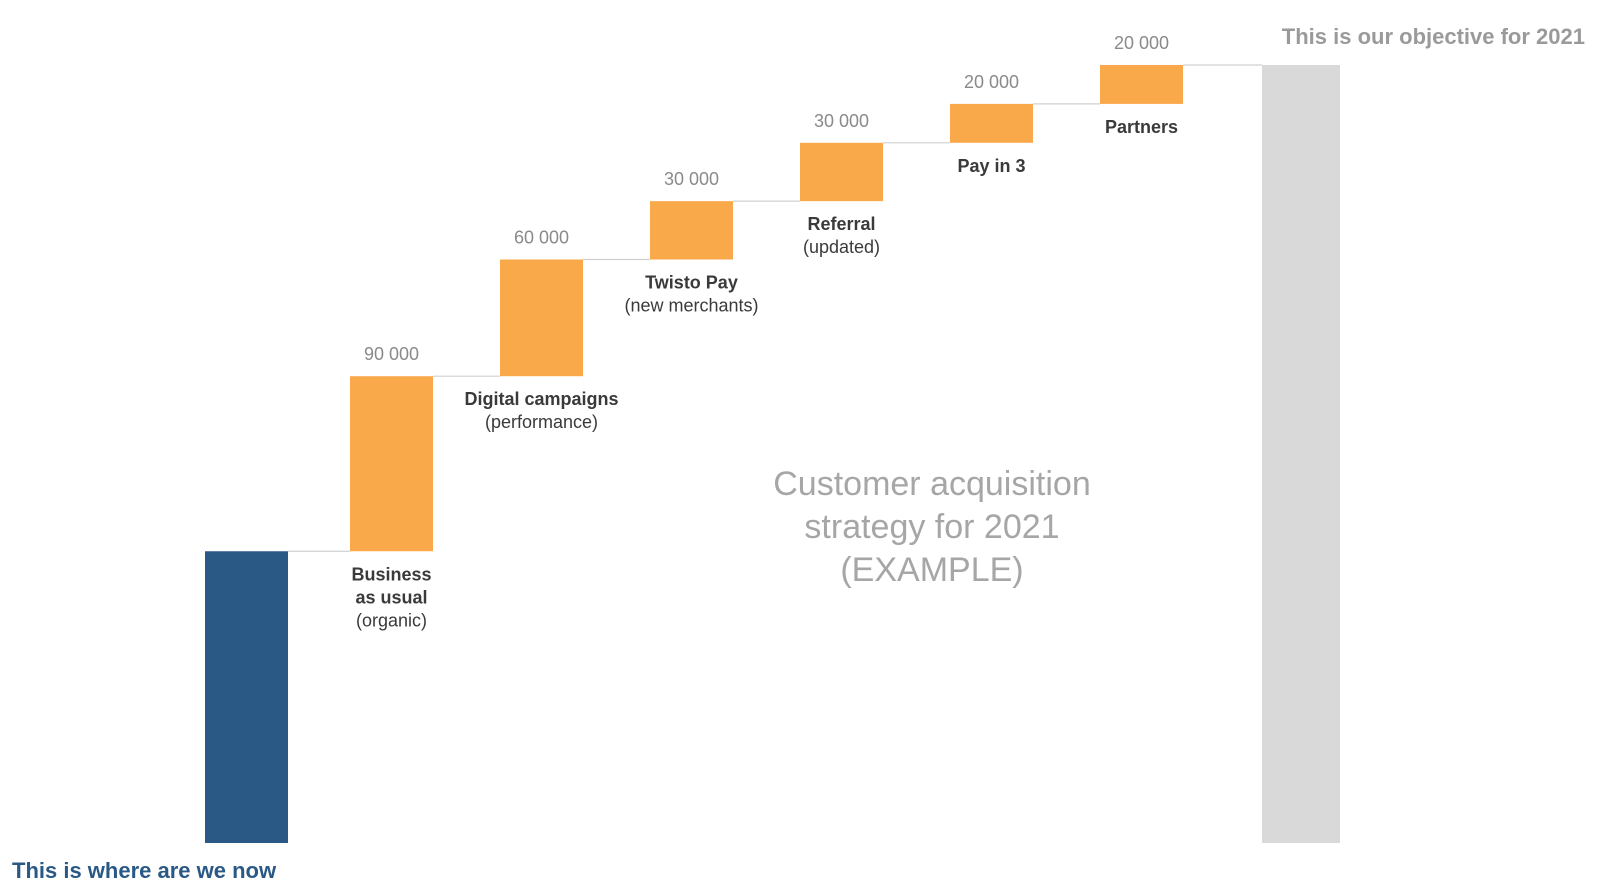 The width and height of the screenshot is (1600, 896). Describe the element at coordinates (841, 224) in the screenshot. I see `category-label: Referral` at that location.